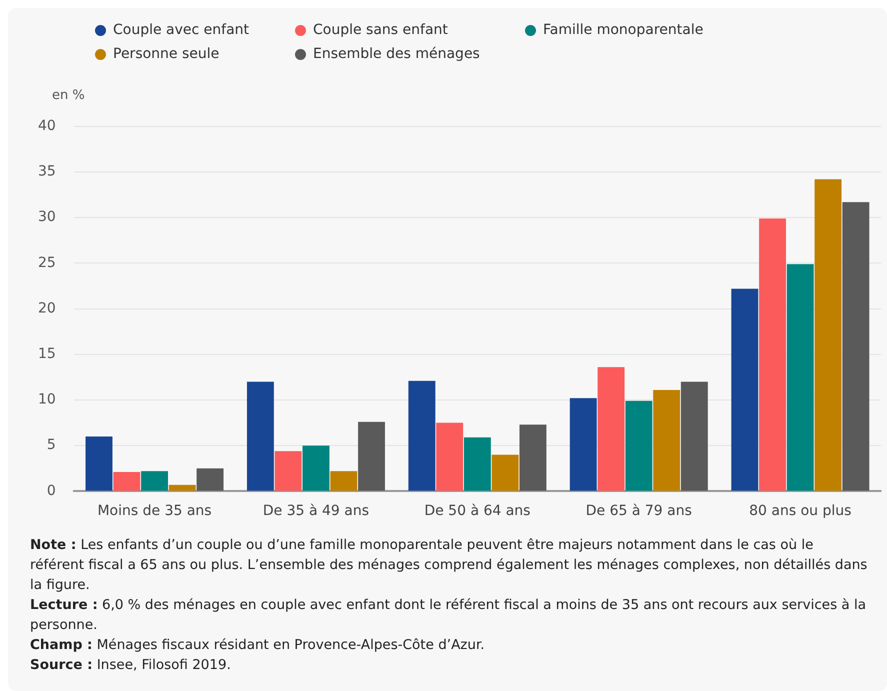 The height and width of the screenshot is (691, 887). Describe the element at coordinates (316, 511) in the screenshot. I see `x-tick-label: De 35 à 49 ans` at that location.